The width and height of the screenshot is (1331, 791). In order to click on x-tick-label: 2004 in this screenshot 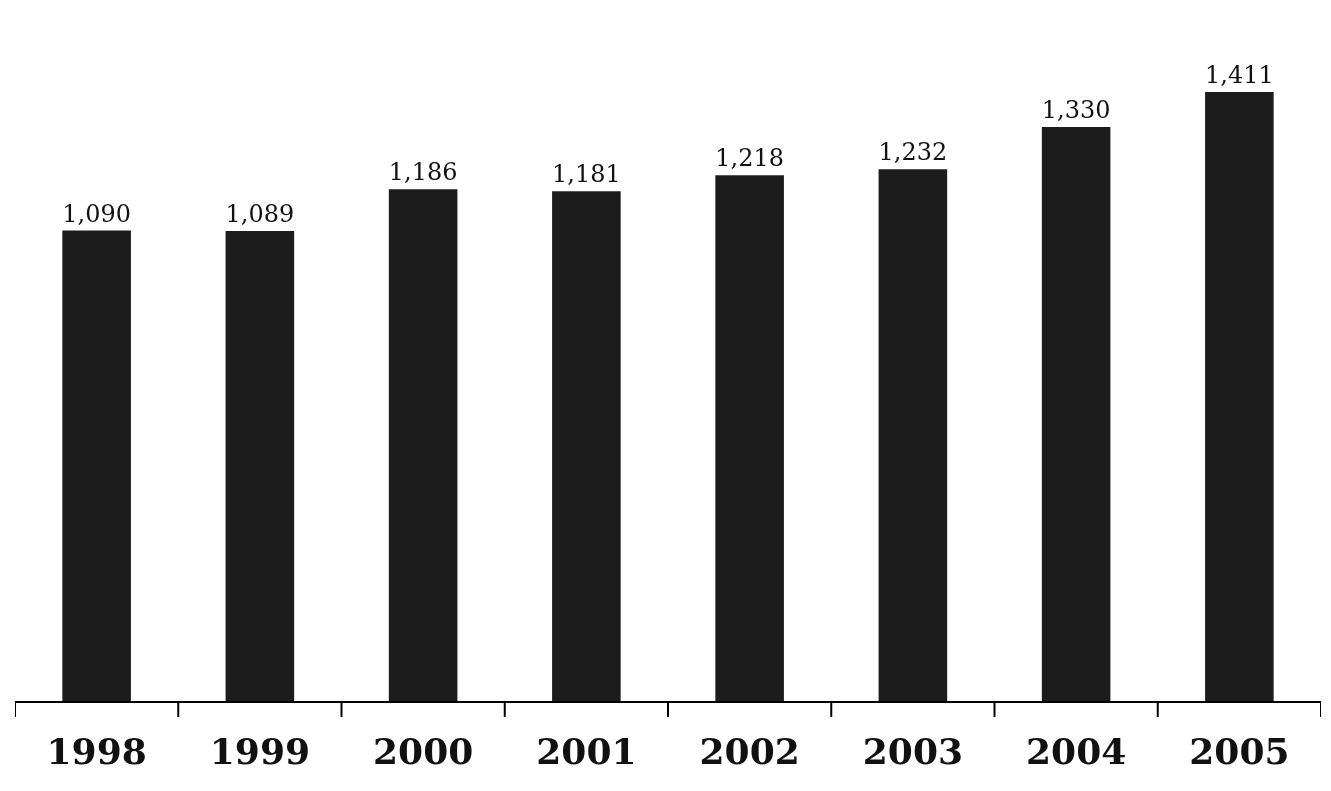, I will do `click(1076, 751)`.